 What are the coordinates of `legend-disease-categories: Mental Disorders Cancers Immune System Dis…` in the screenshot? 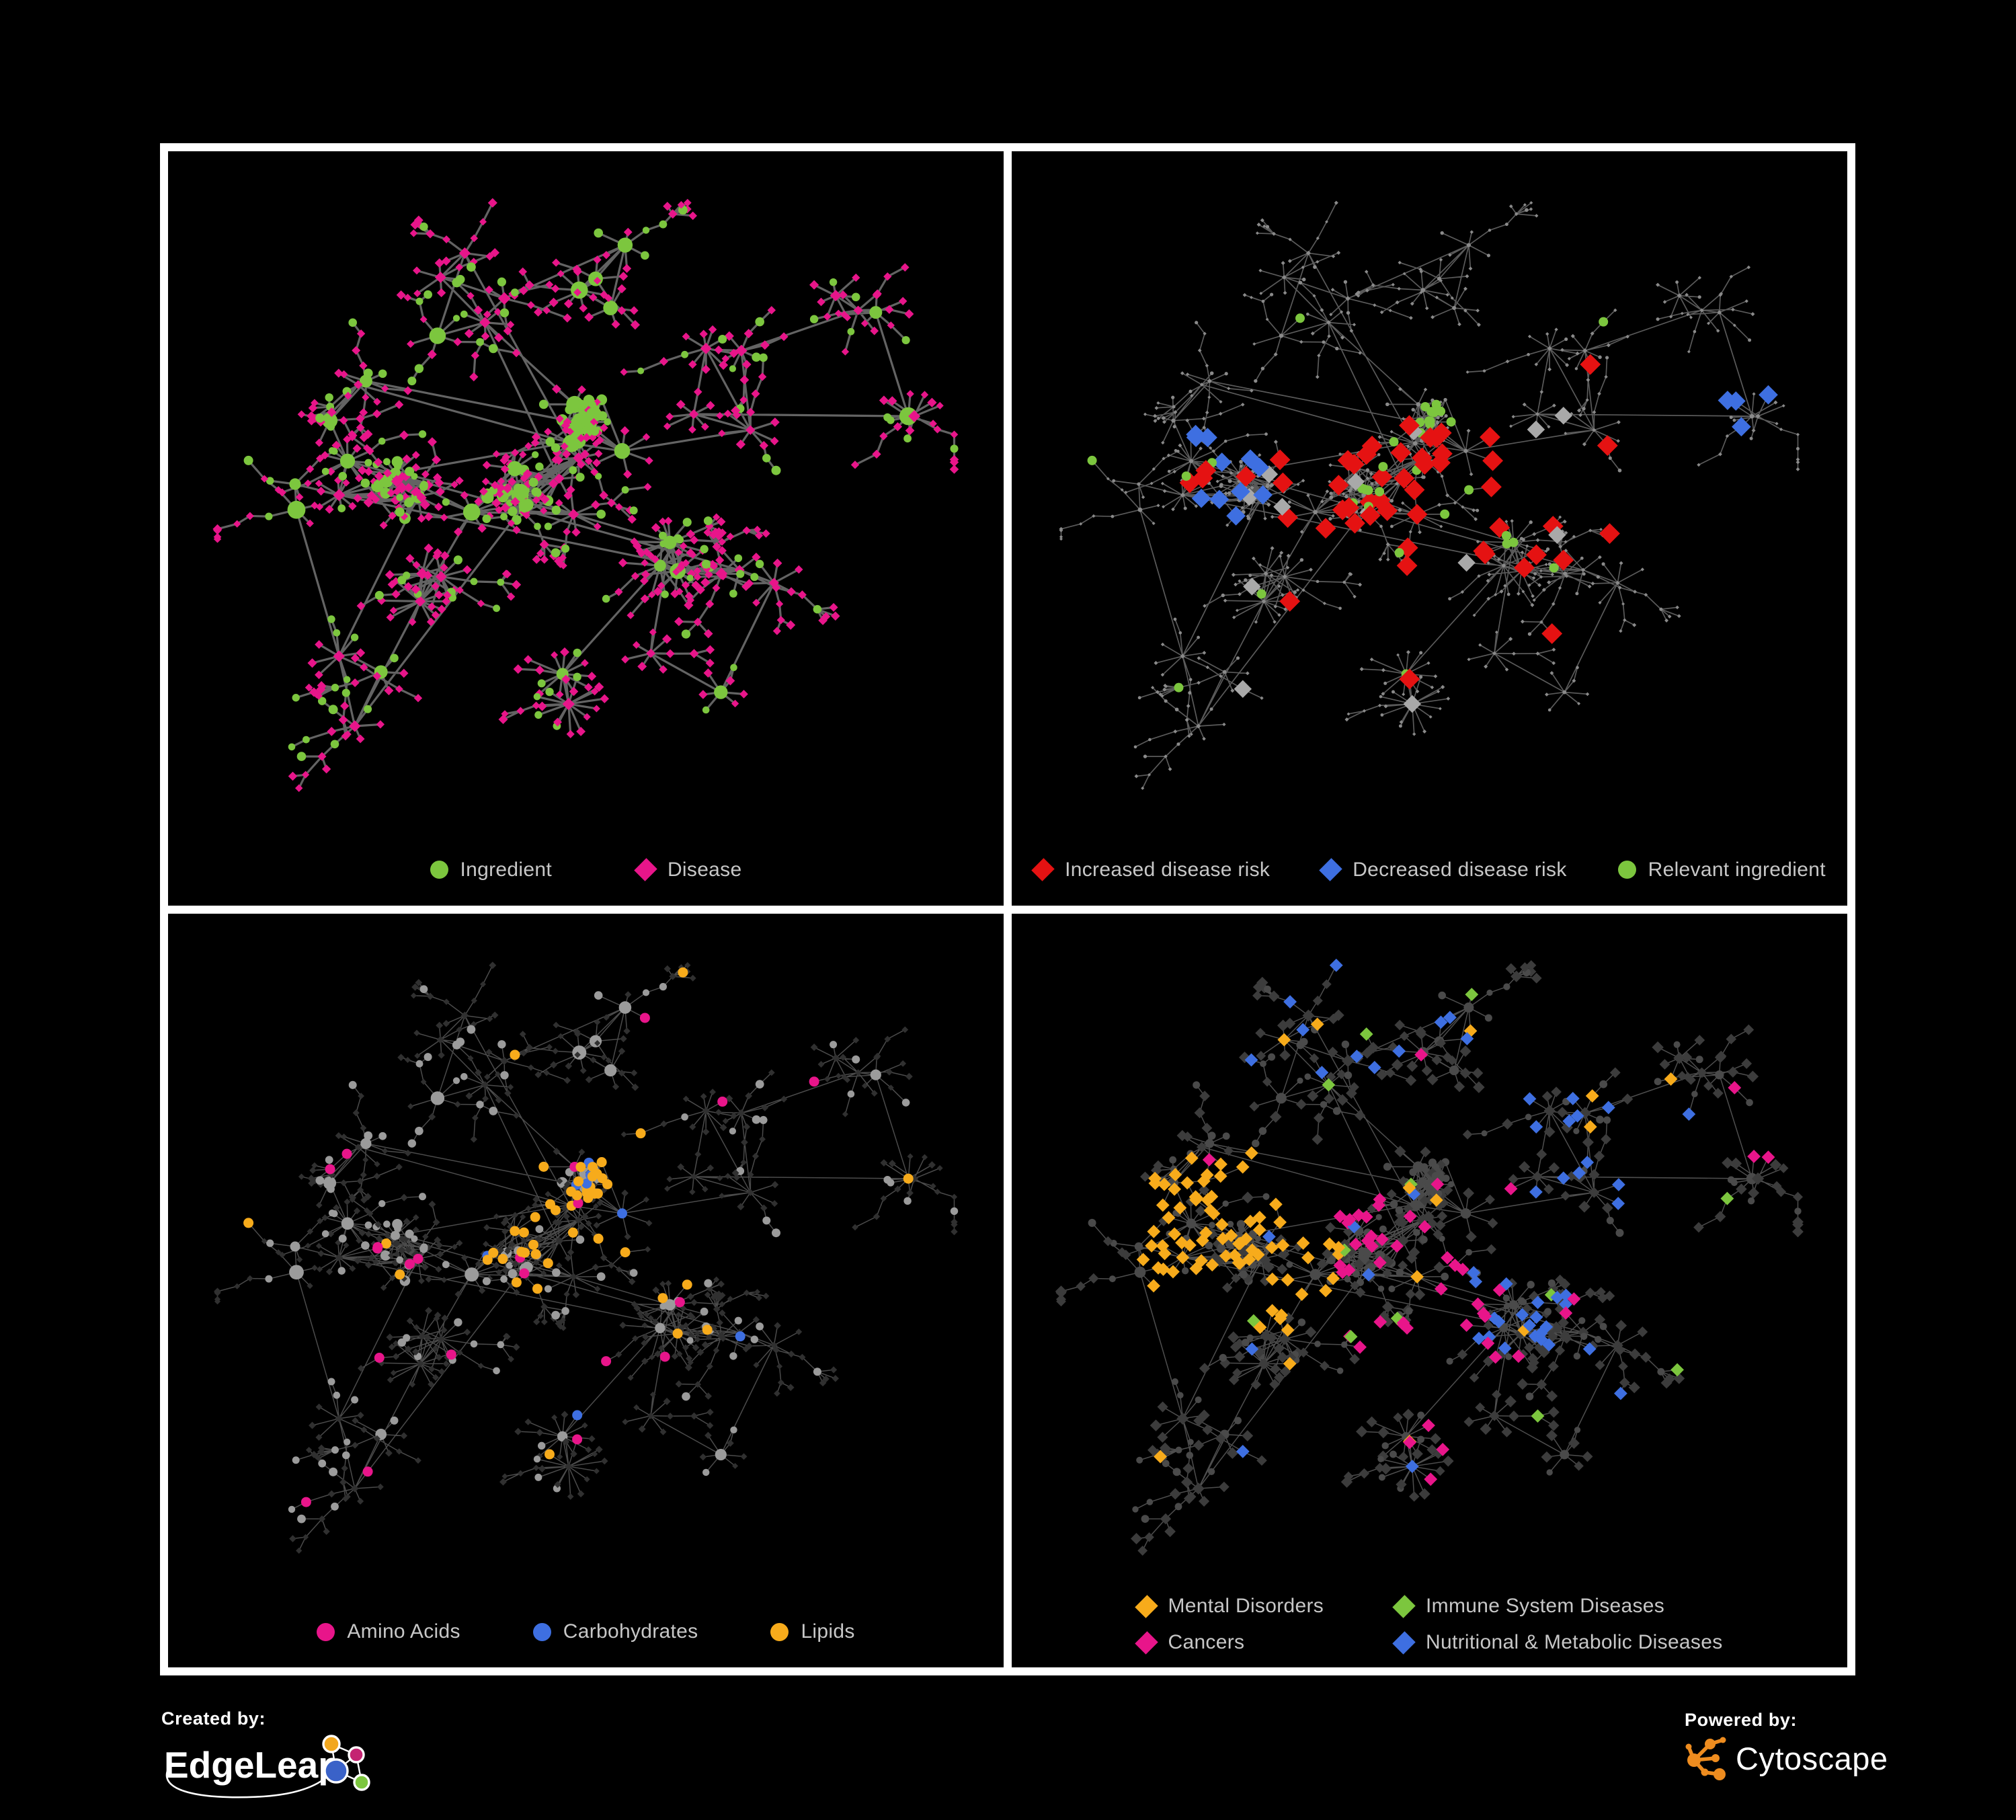 It's located at (1429, 1624).